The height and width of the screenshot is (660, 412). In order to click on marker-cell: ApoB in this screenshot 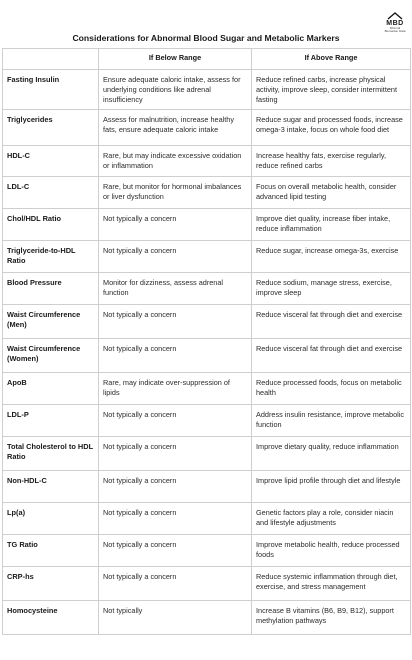, I will do `click(50, 388)`.